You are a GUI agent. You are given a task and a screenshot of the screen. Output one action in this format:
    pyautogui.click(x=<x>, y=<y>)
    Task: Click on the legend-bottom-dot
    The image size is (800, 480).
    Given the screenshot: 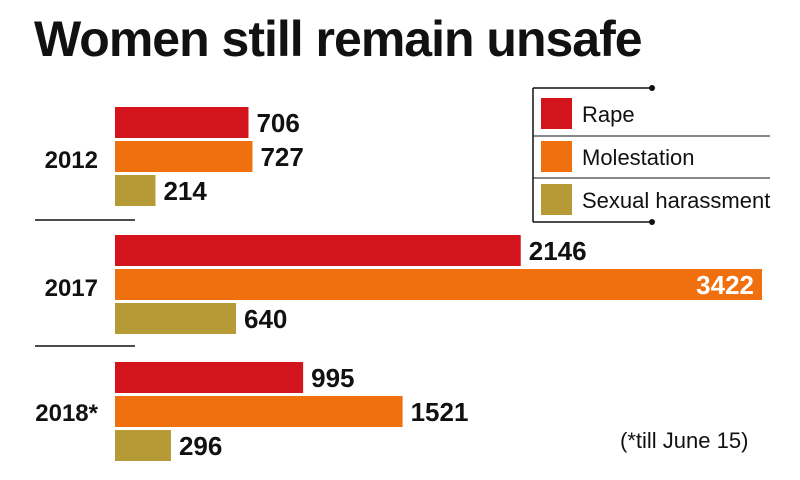 What is the action you would take?
    pyautogui.click(x=652, y=222)
    